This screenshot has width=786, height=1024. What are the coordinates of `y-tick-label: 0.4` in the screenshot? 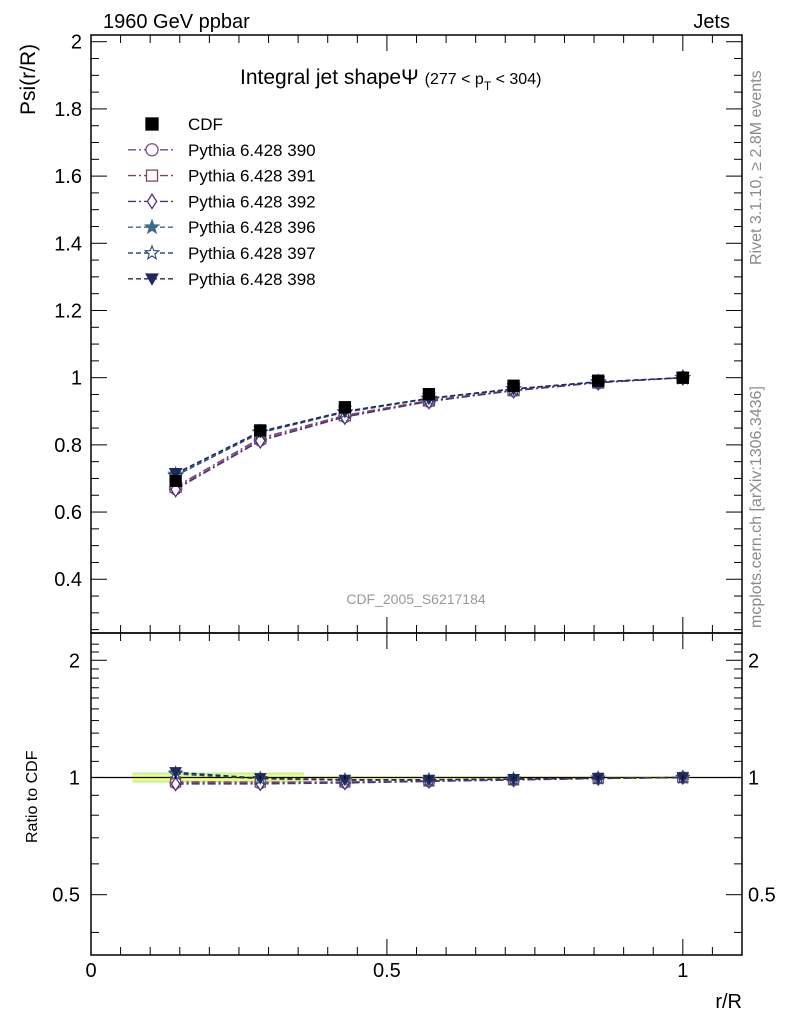 It's located at (68, 580).